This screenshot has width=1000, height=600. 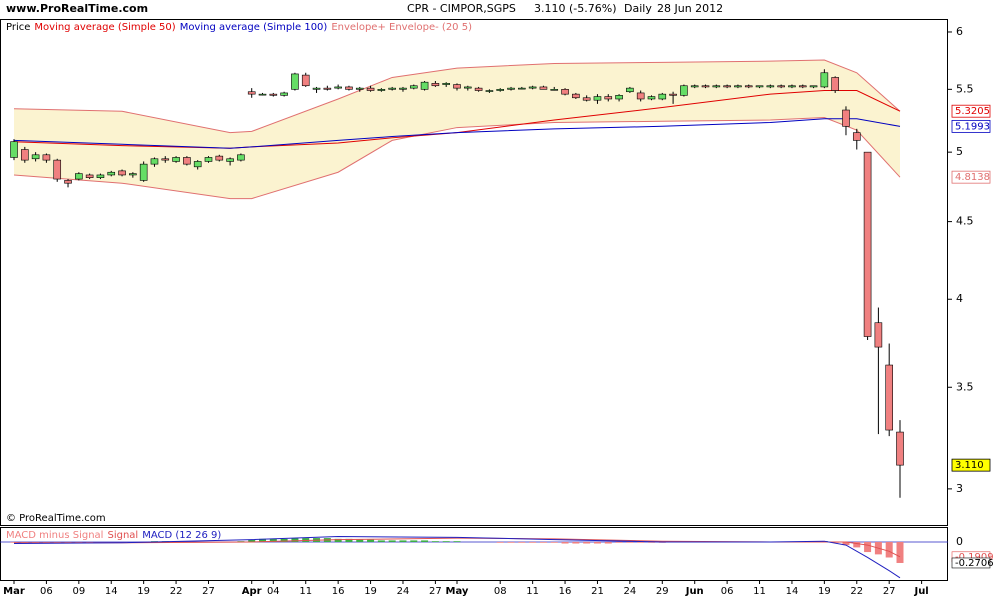 What do you see at coordinates (959, 151) in the screenshot?
I see `y-tick-label: 5` at bounding box center [959, 151].